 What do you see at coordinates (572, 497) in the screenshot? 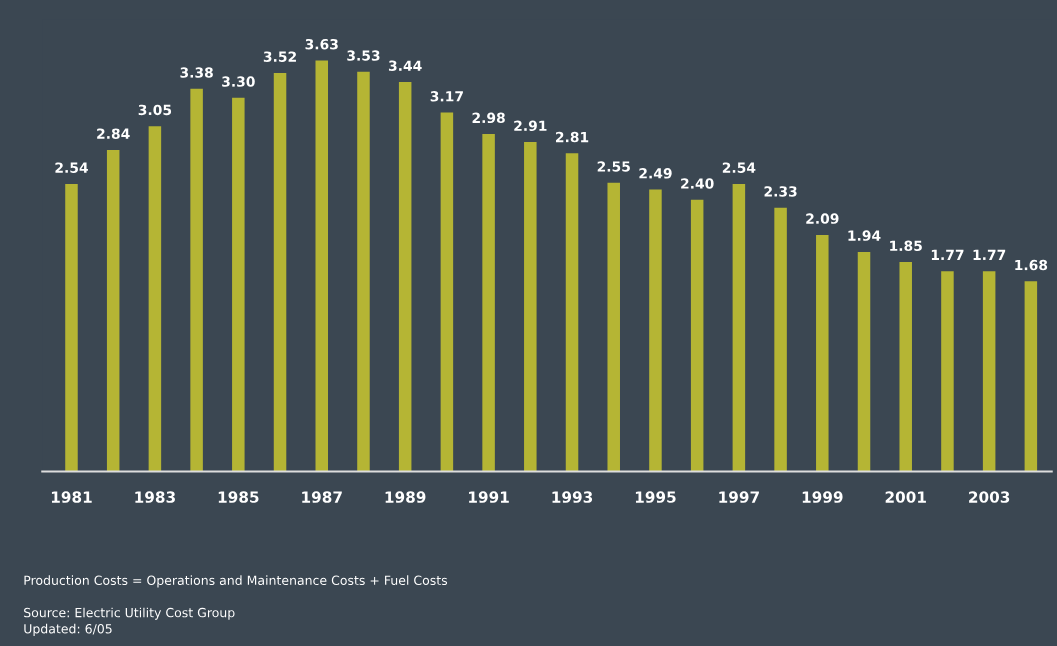
I see `x-tick-label: 1993` at bounding box center [572, 497].